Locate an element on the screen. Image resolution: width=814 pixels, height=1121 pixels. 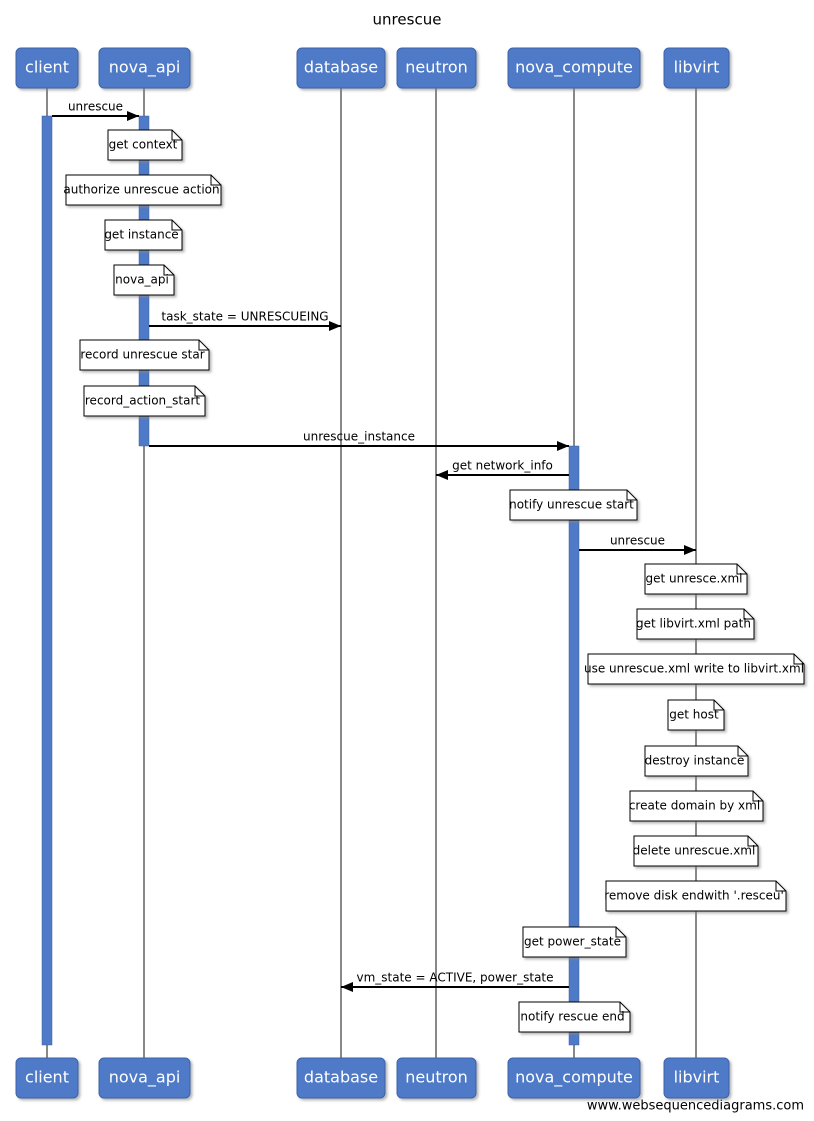
note-label: get power_state is located at coordinates (572, 942).